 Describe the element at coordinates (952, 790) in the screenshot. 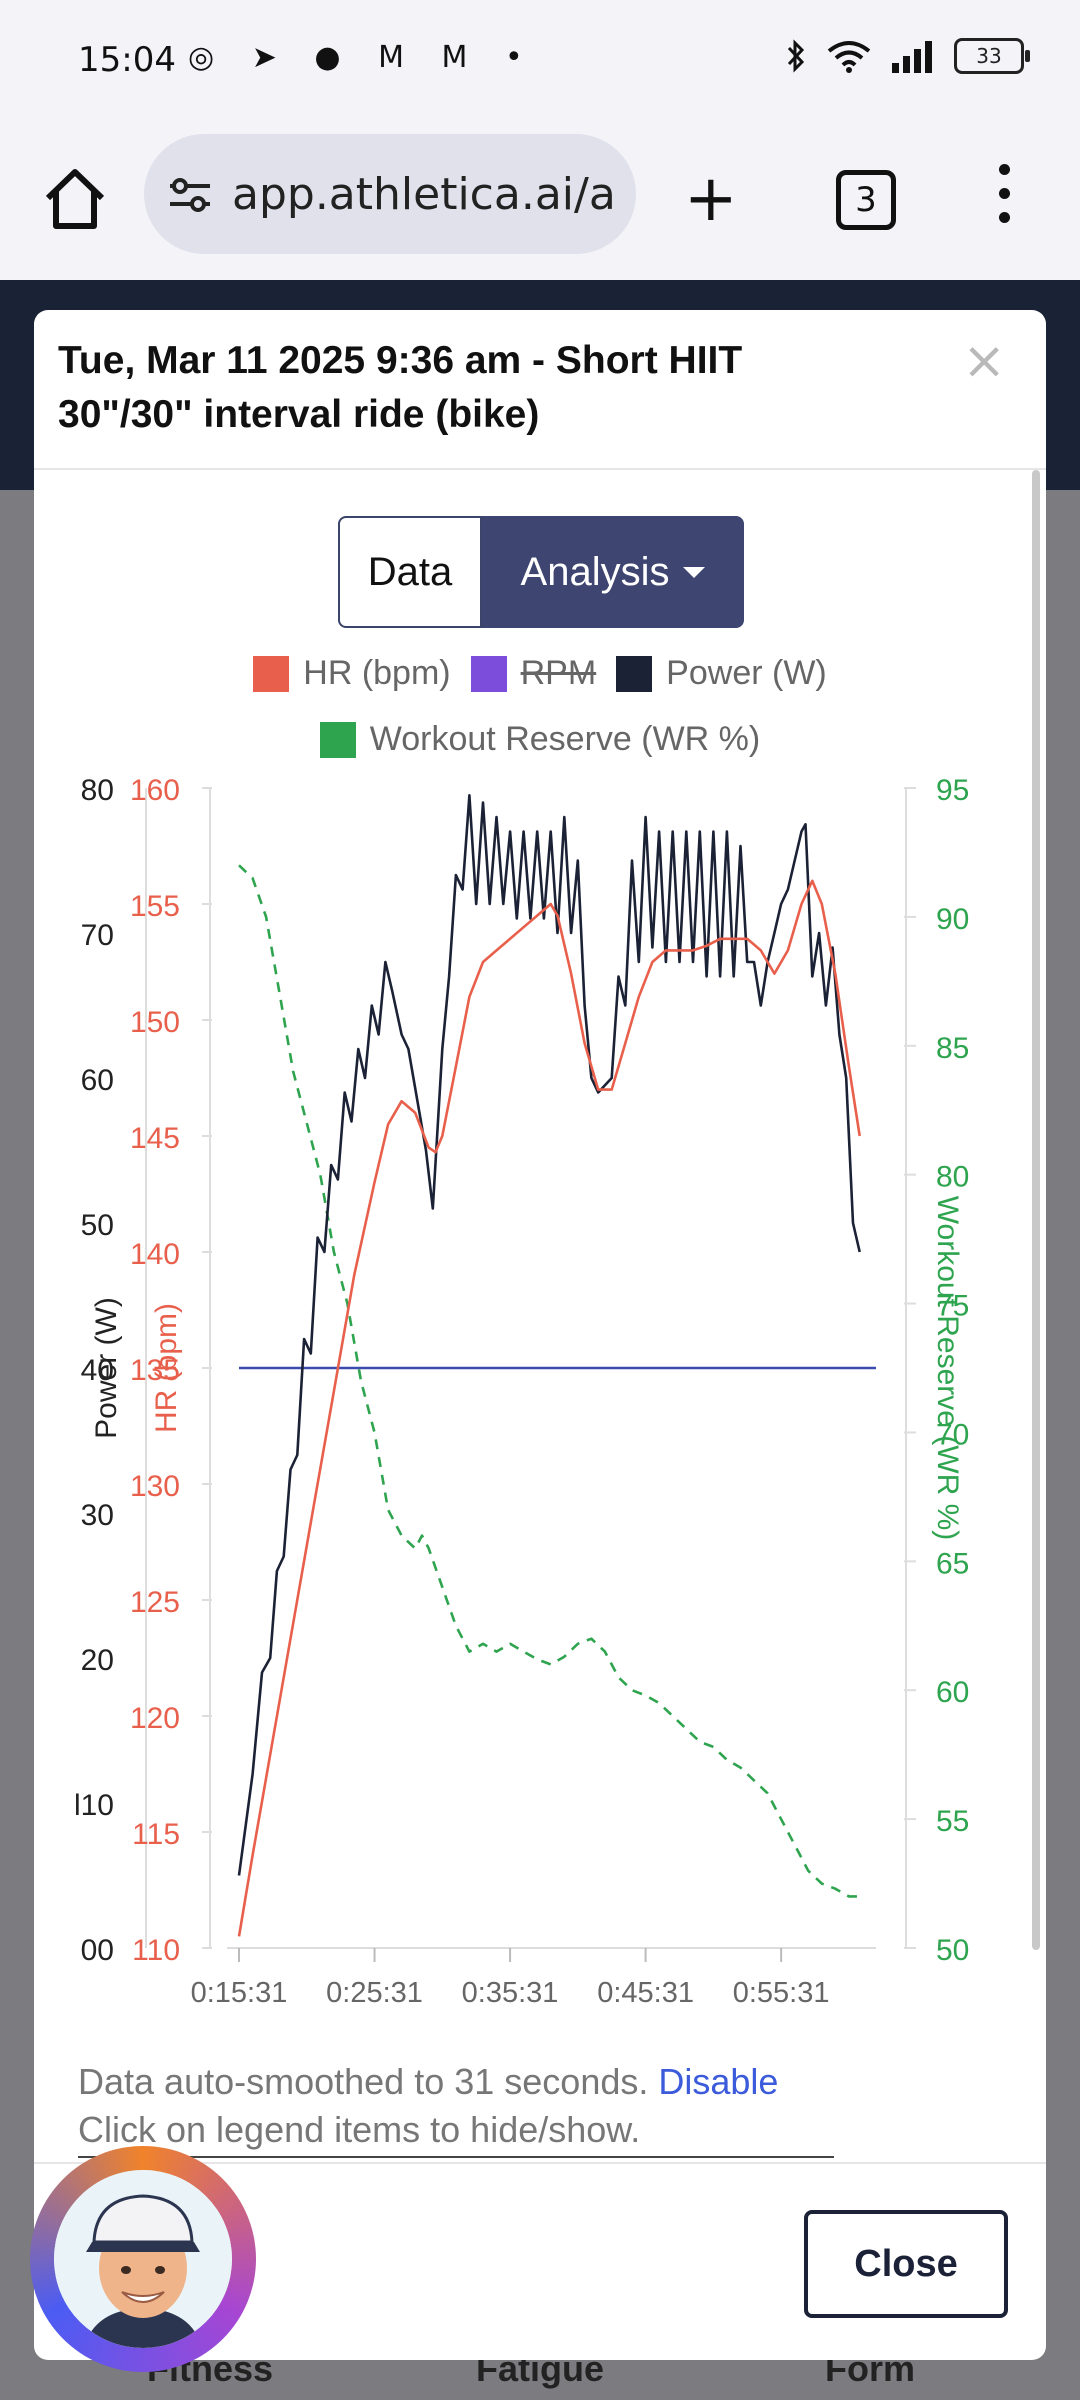

I see `wr-tick-label: 95` at that location.